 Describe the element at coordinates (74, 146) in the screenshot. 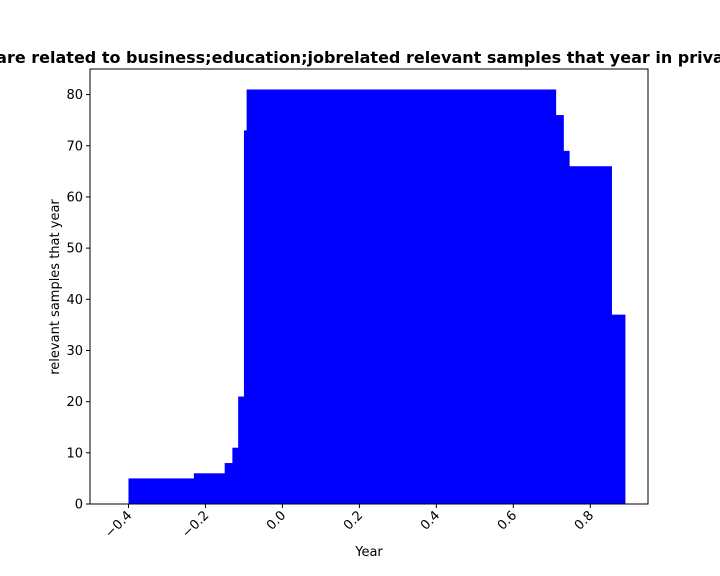

I see `y-tick-label: 70` at that location.